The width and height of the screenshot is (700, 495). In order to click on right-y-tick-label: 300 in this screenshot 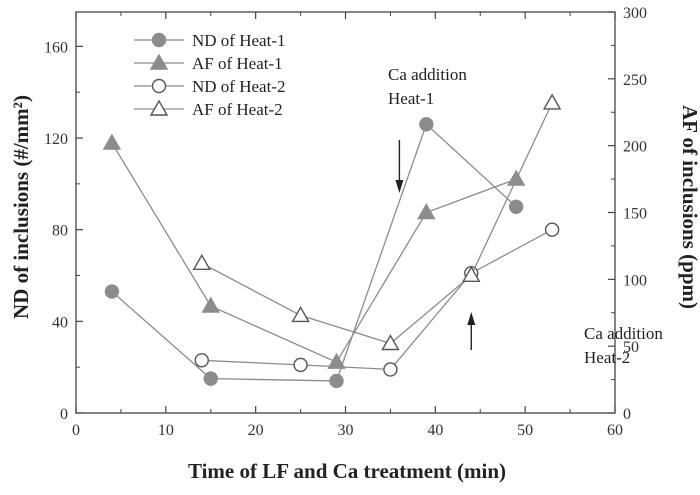, I will do `click(635, 13)`.